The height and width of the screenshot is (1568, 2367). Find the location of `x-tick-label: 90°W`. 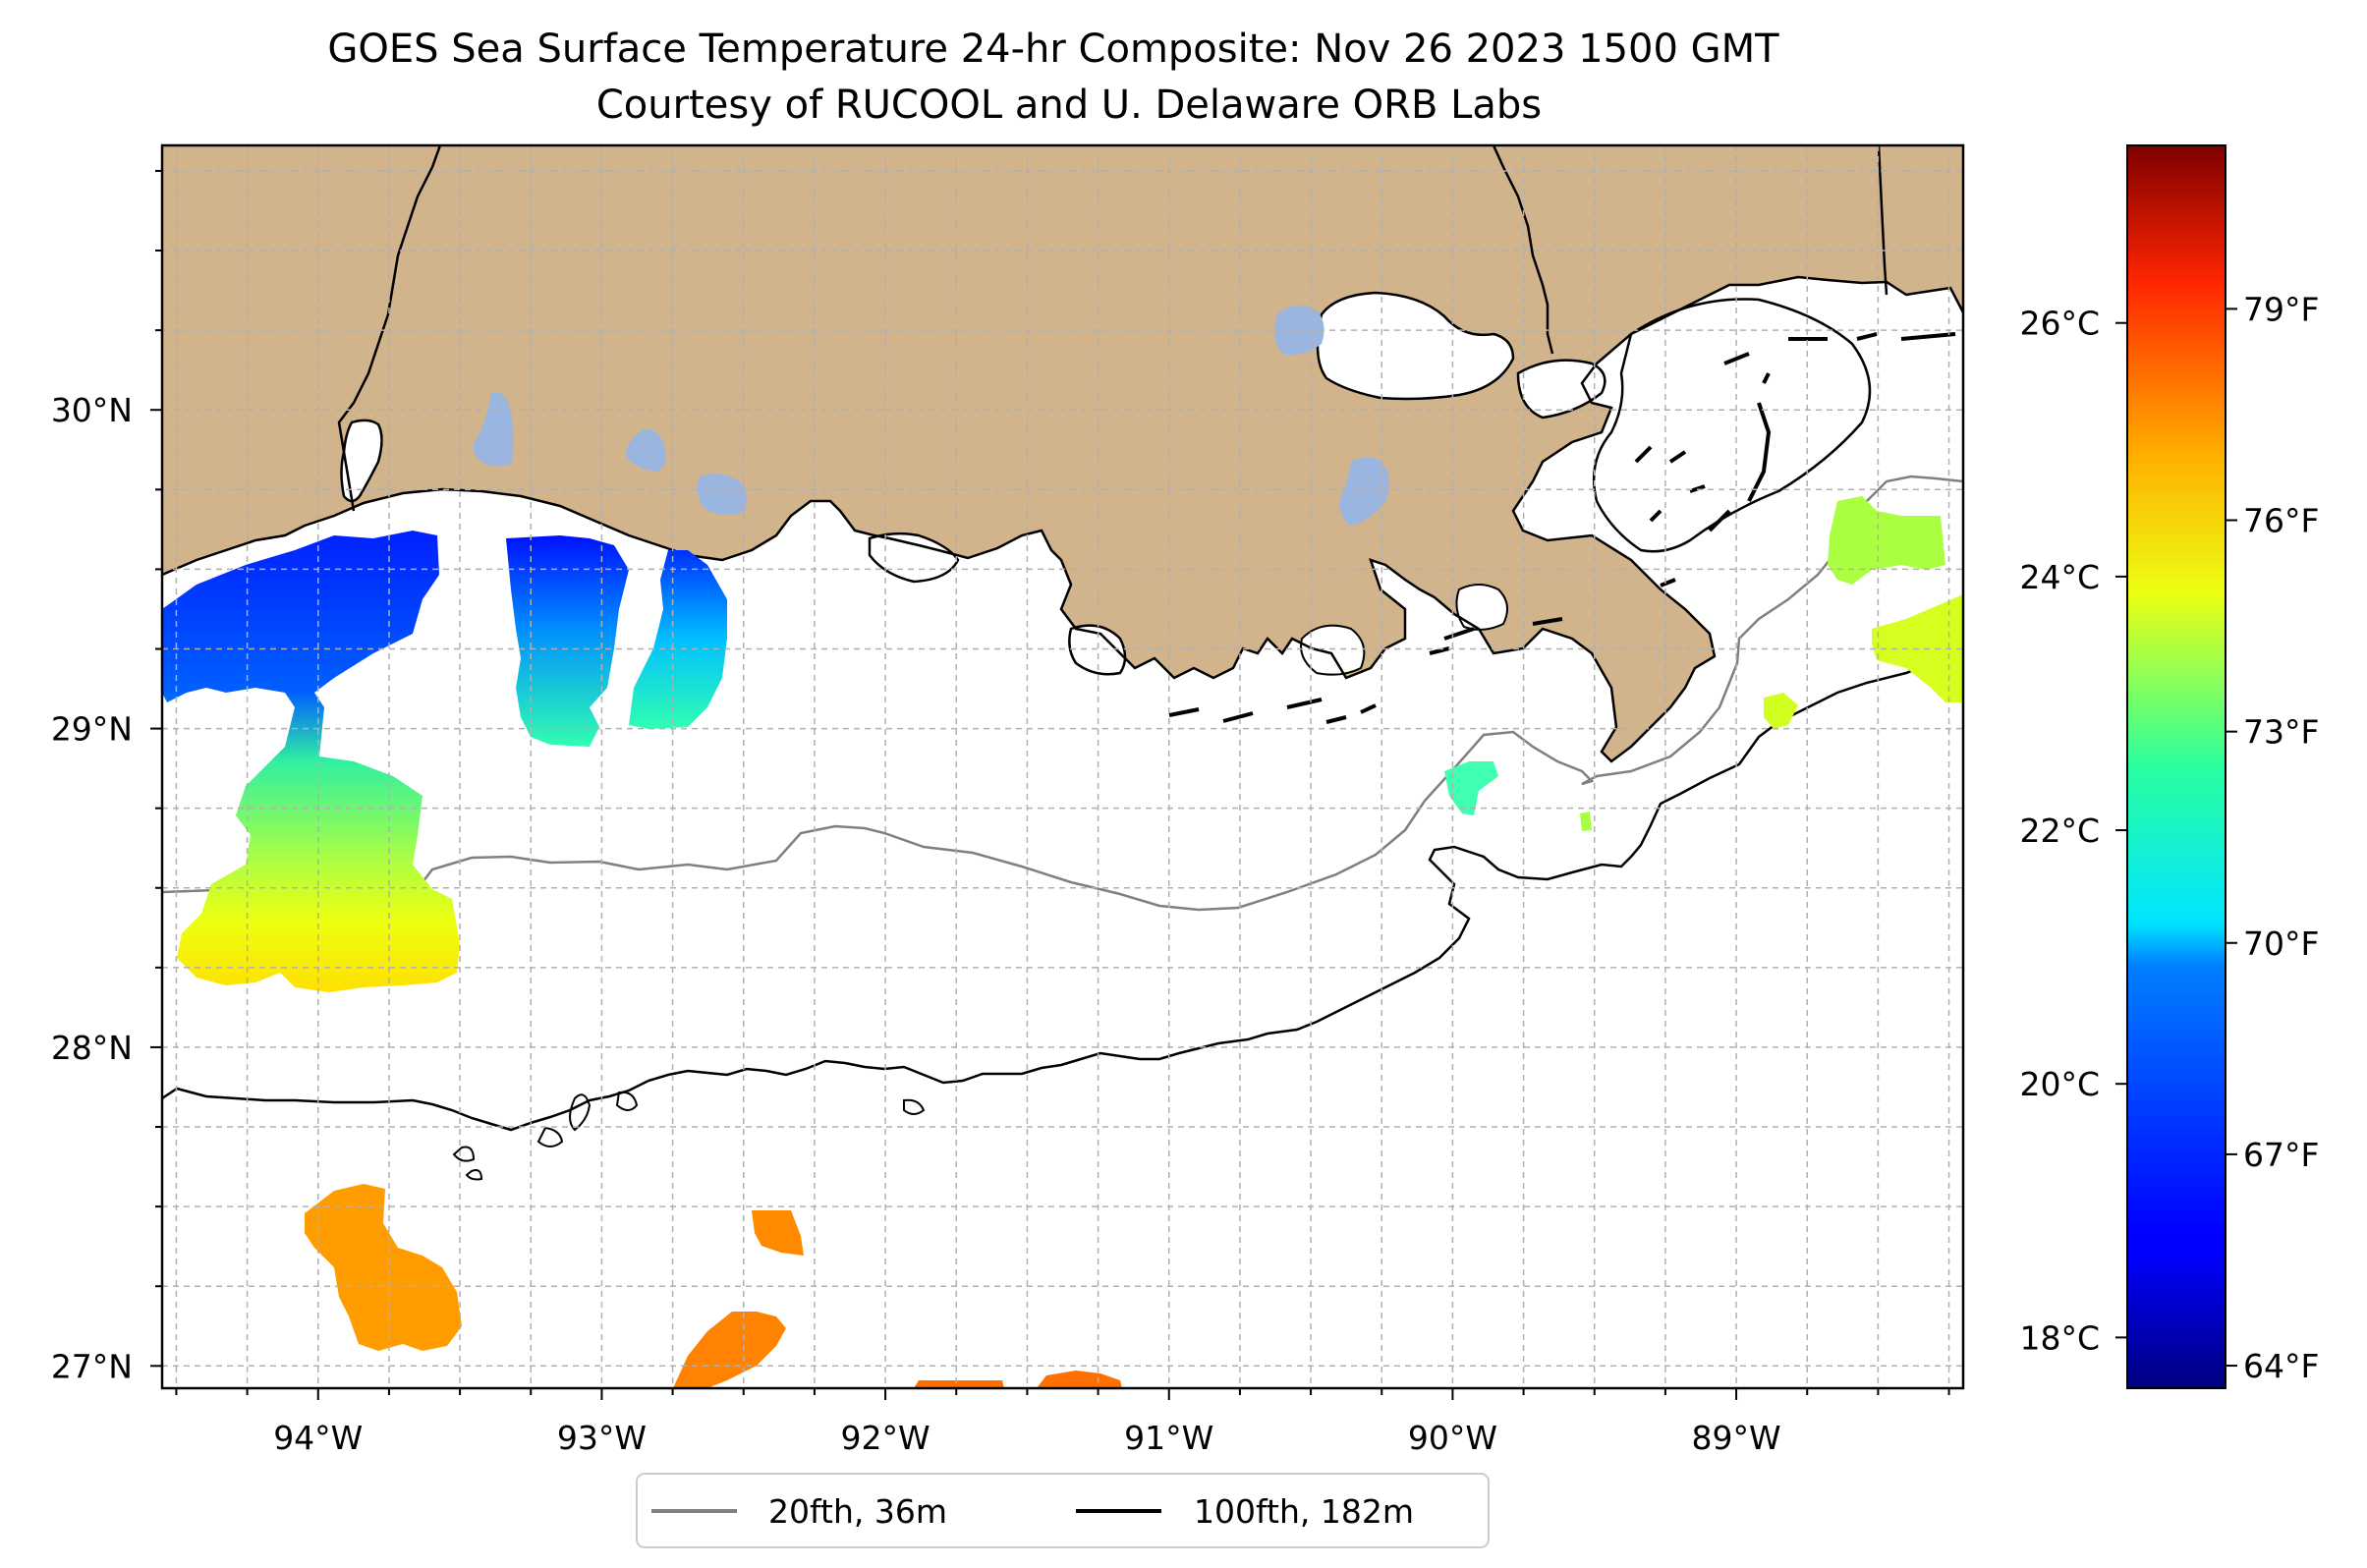

x-tick-label: 90°W is located at coordinates (1452, 1438).